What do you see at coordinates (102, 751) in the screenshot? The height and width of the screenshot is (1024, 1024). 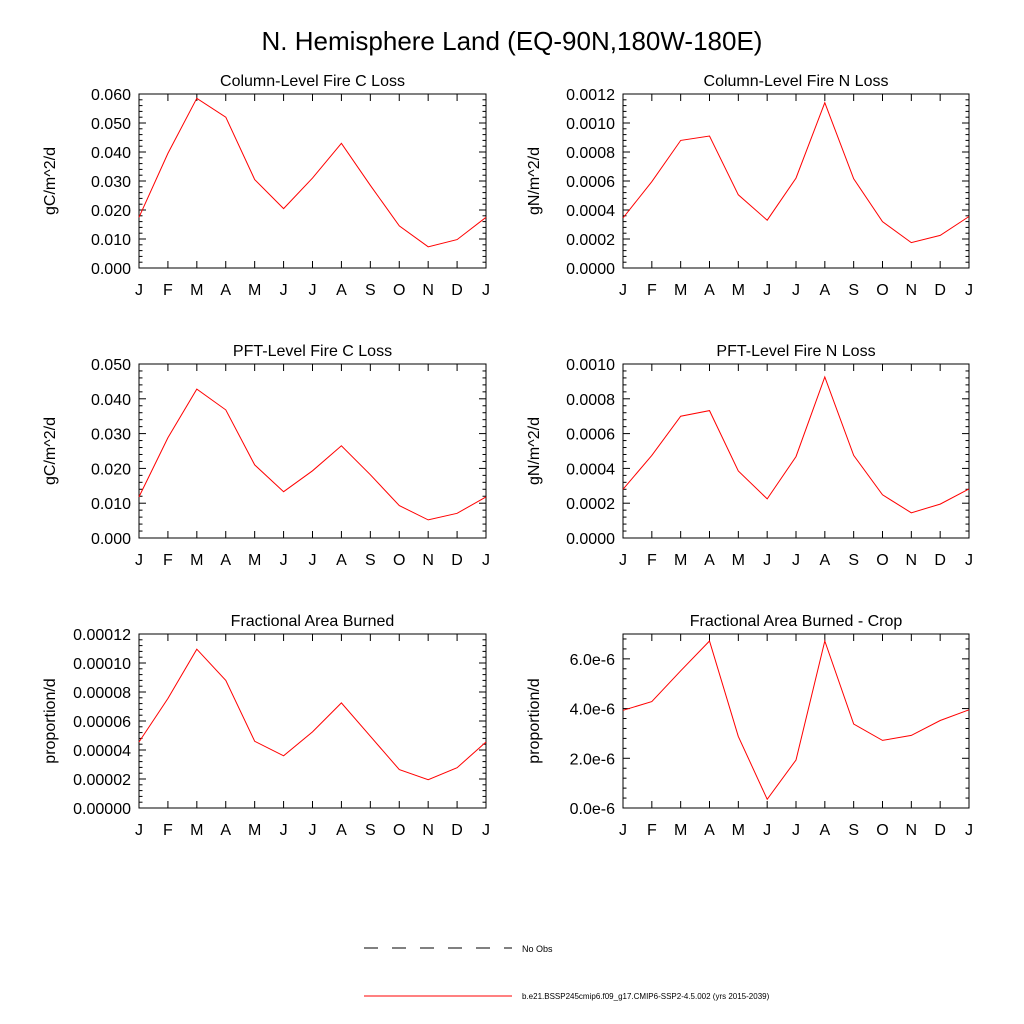 I see `y-tick-label: 0.00004` at bounding box center [102, 751].